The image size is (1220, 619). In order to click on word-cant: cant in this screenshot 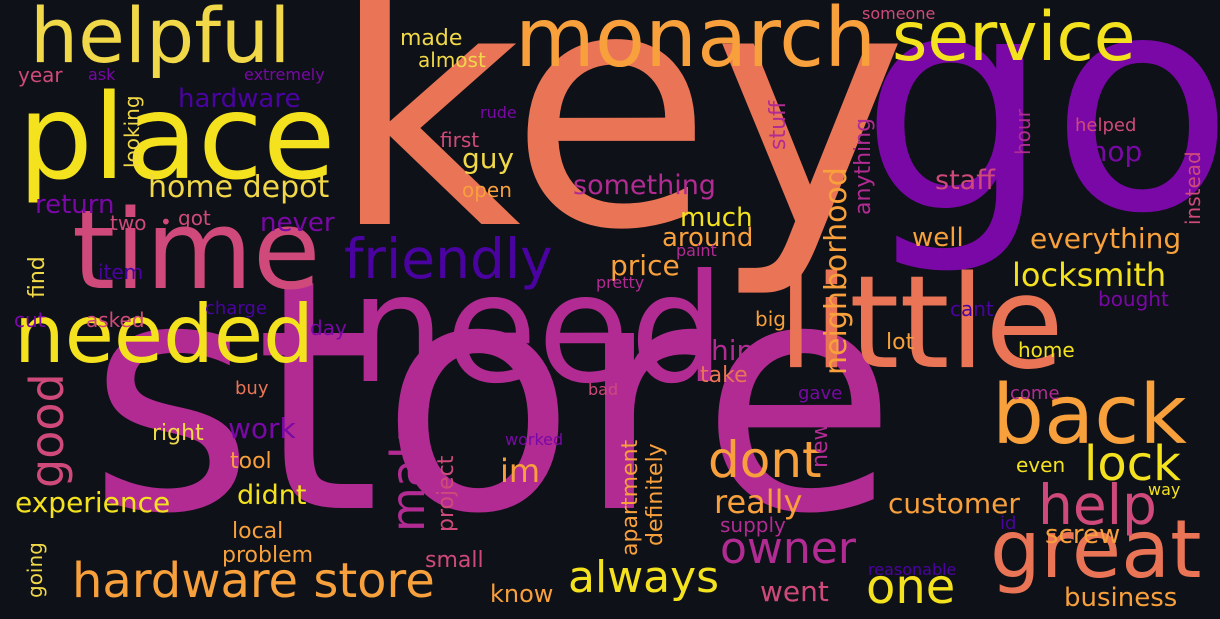, I will do `click(972, 309)`.